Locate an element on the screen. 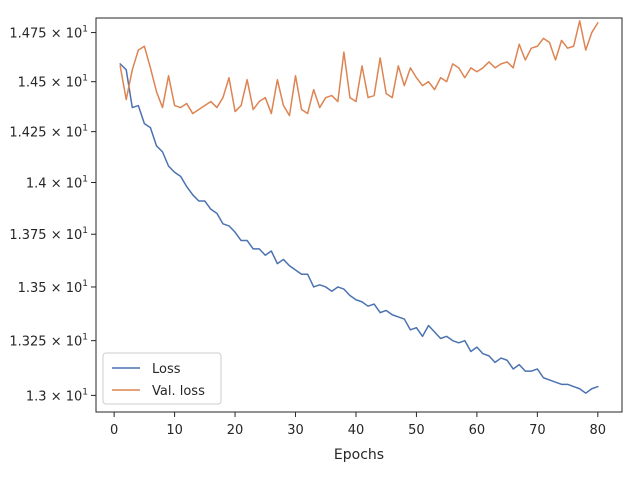  y-tick-label: 1.375 × 10¹ is located at coordinates (48, 234).